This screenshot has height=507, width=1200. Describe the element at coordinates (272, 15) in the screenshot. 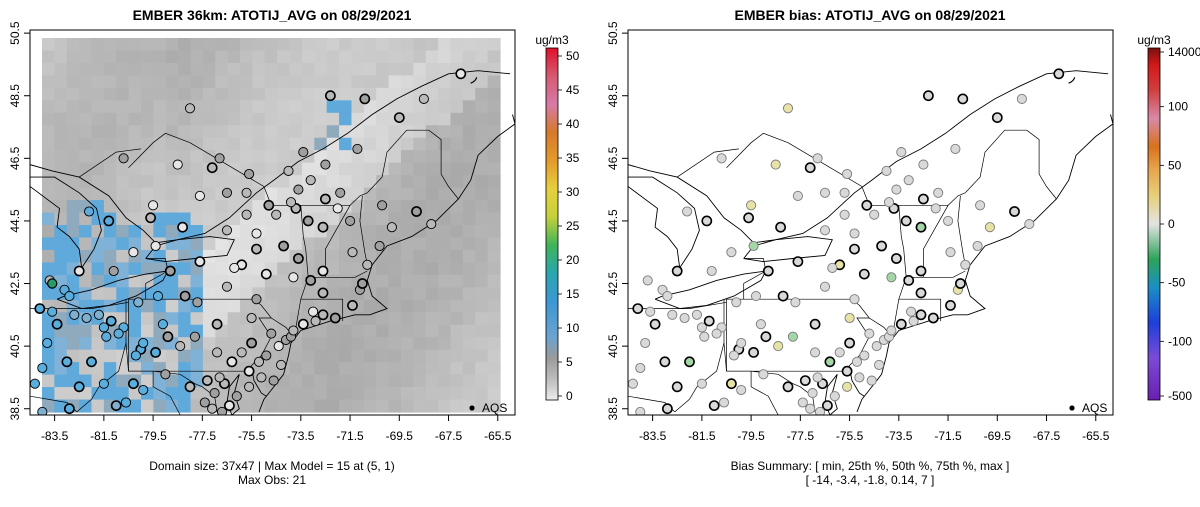

I see `panel1-title: EMBER 36km: ATOTIJ_AVG on 08/29/2021` at that location.